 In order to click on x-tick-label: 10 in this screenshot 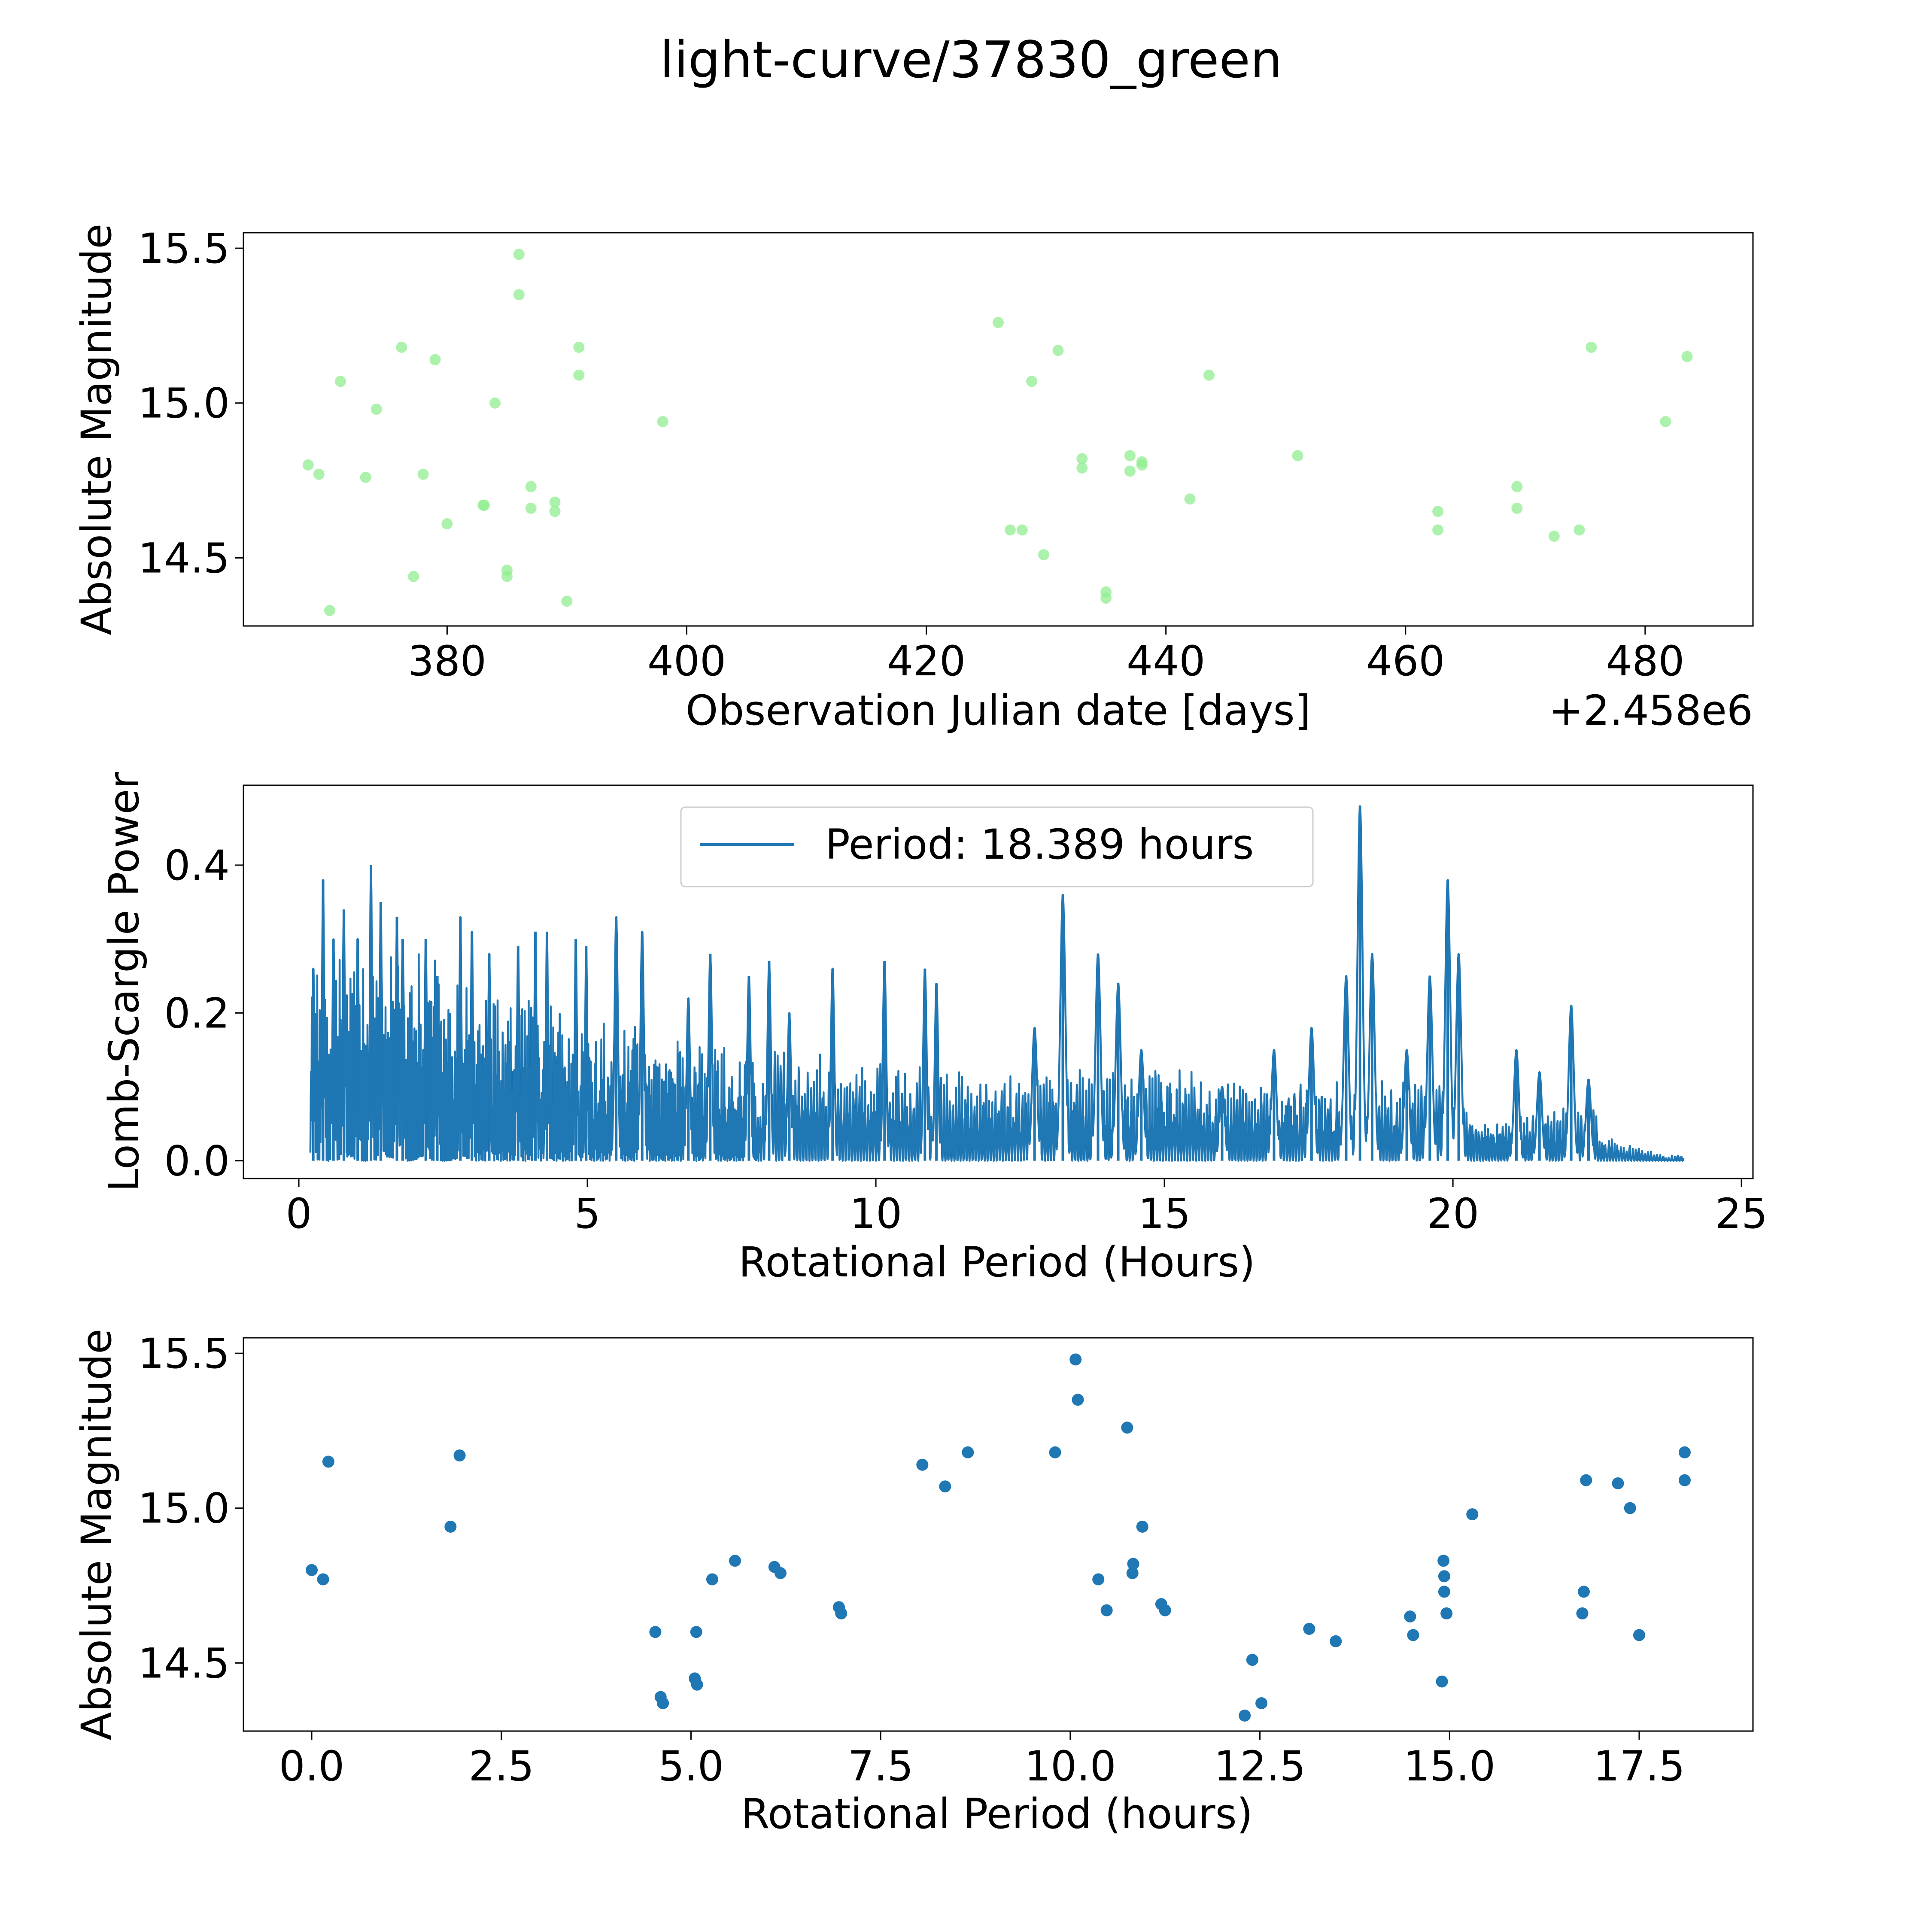, I will do `click(876, 1214)`.